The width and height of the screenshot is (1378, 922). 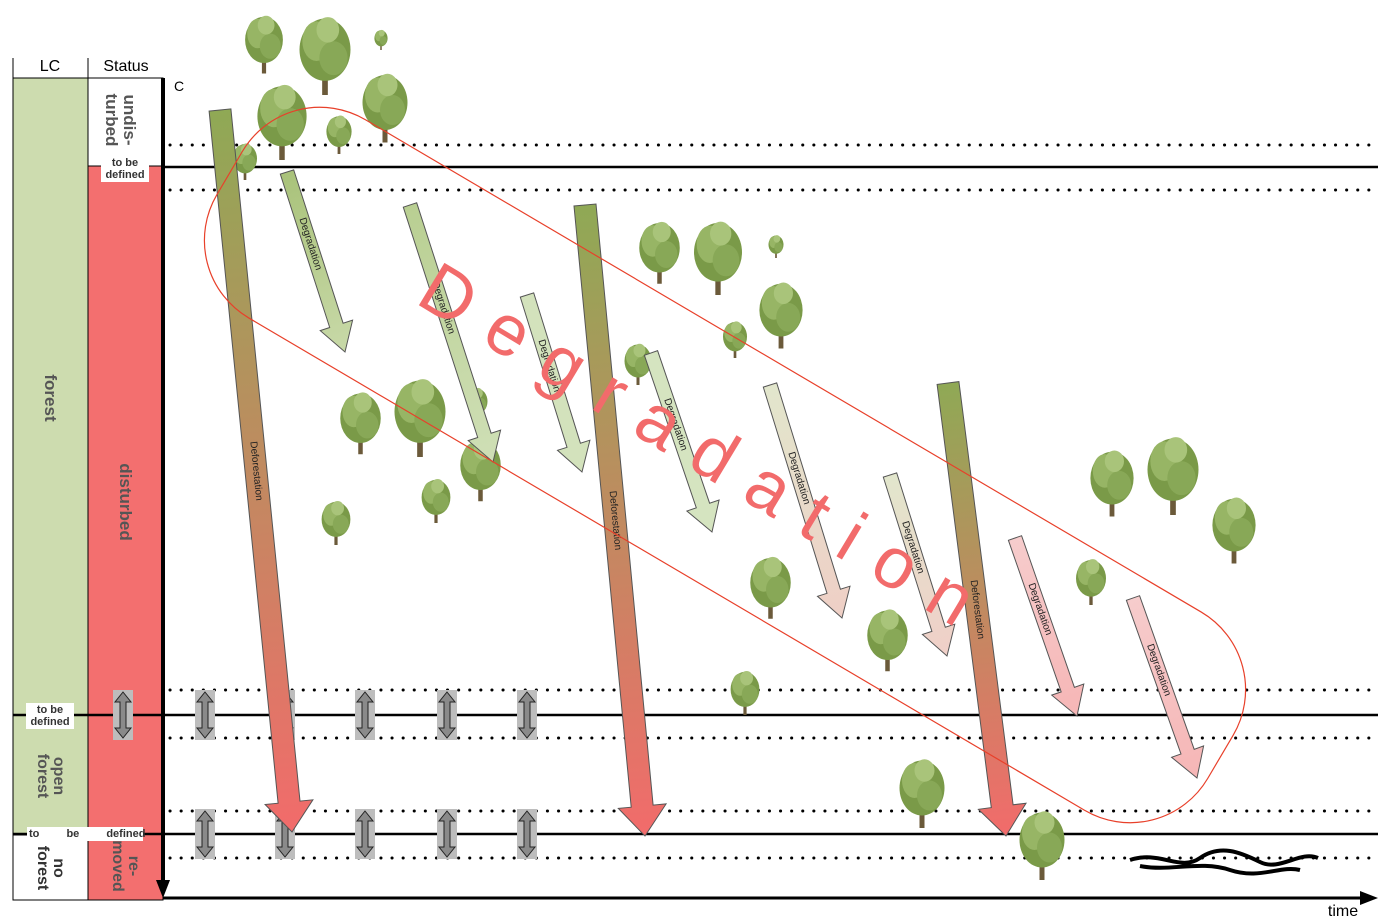 What do you see at coordinates (50, 66) in the screenshot?
I see `lc-header: LC` at bounding box center [50, 66].